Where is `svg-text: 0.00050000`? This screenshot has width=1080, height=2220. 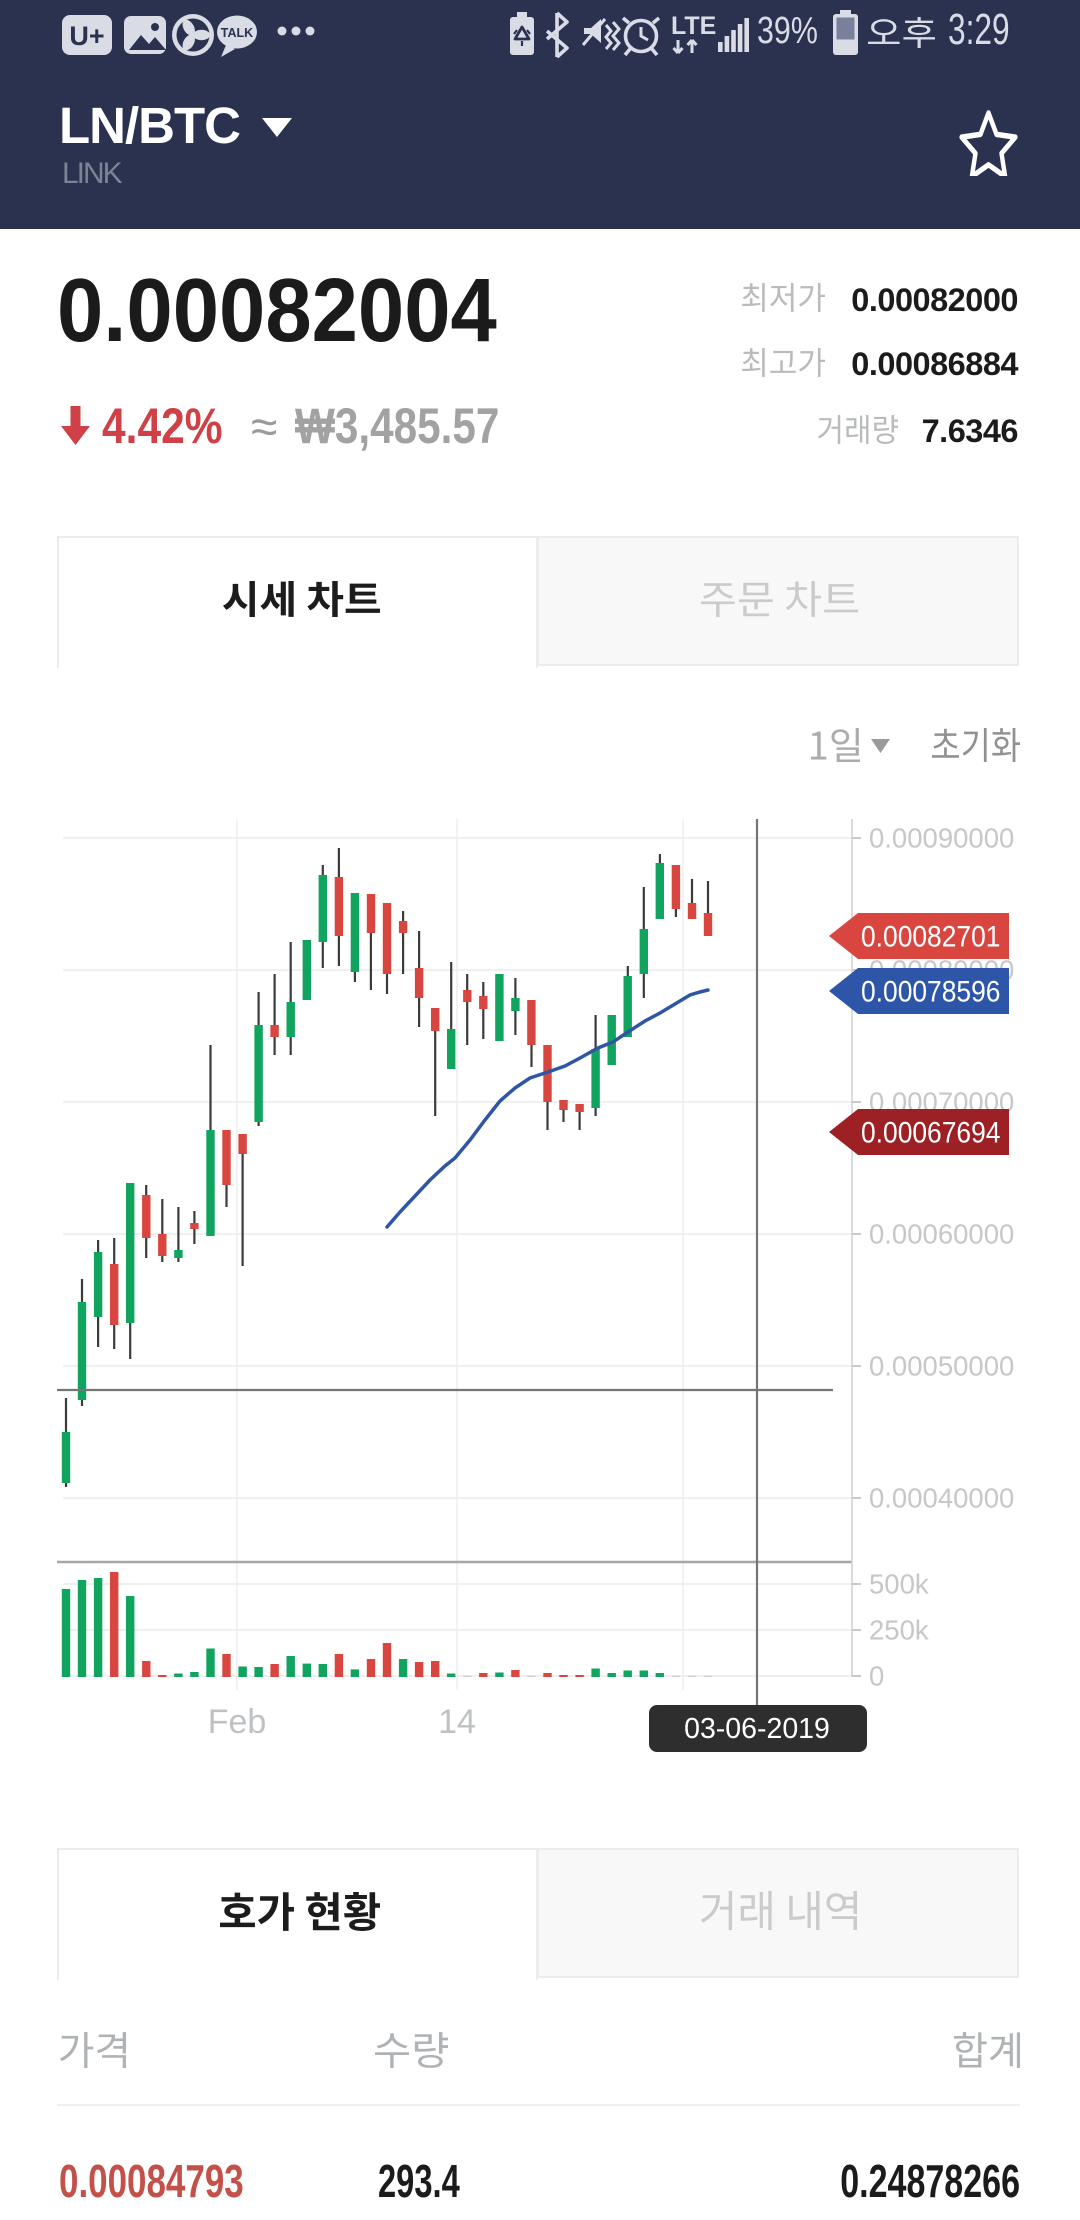 svg-text: 0.00050000 is located at coordinates (941, 1366).